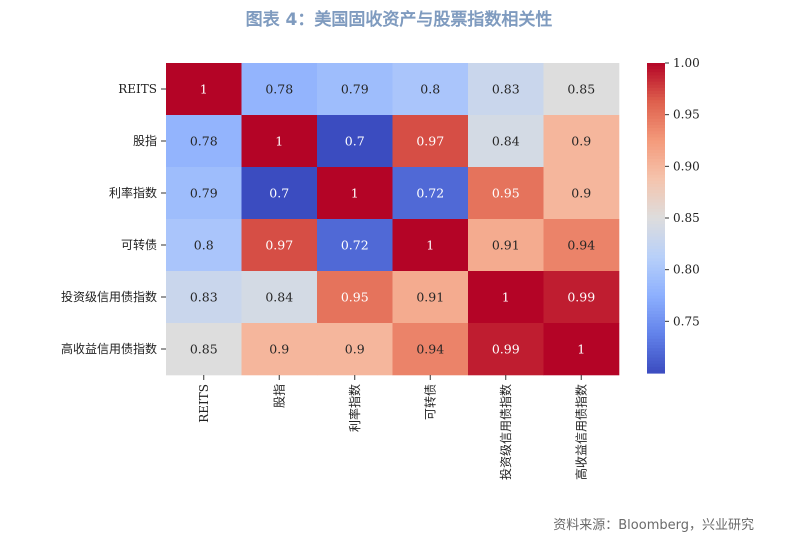 The image size is (798, 538). Describe the element at coordinates (505, 432) in the screenshot. I see `column-label: 投资级信用债指数` at that location.